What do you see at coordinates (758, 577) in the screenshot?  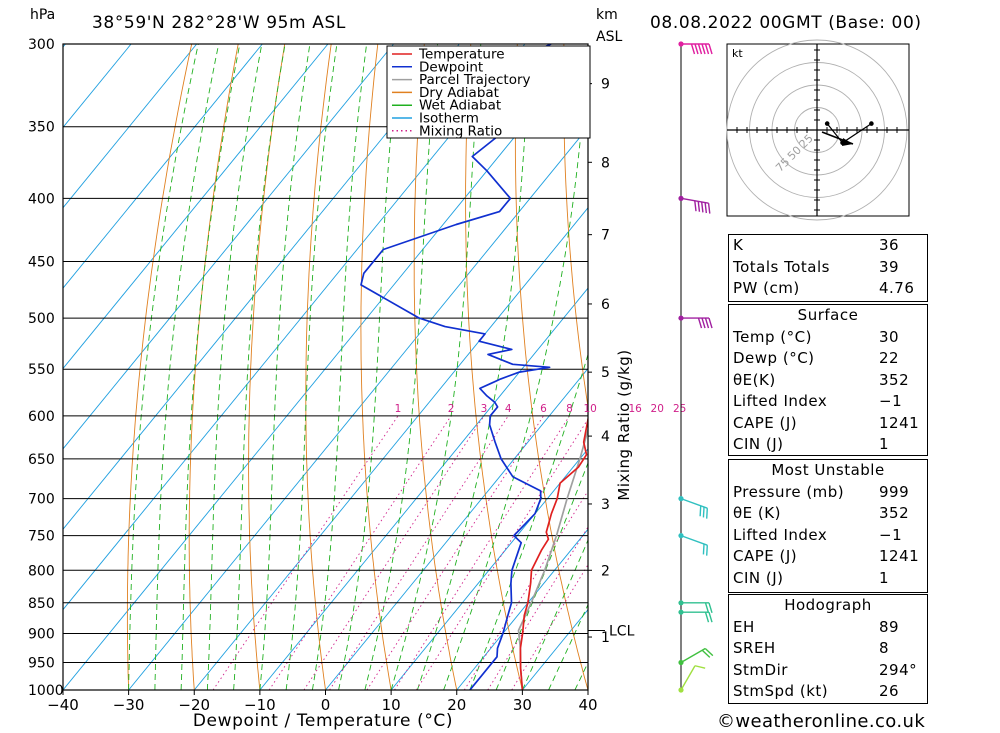 I see `most-unstable-label: CIN (J)` at bounding box center [758, 577].